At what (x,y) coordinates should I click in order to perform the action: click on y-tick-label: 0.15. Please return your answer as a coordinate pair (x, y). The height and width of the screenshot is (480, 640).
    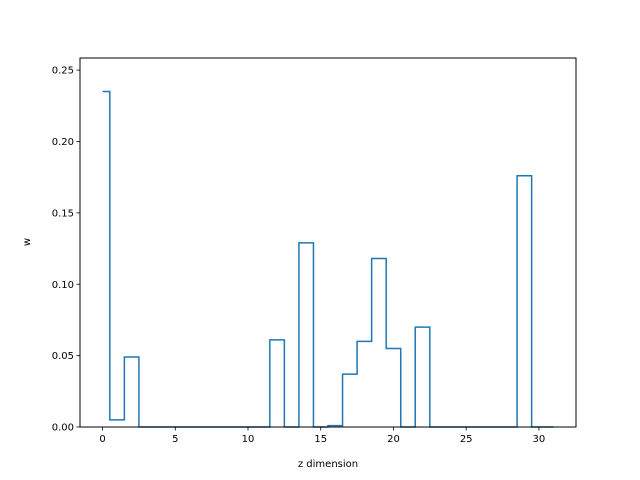
    Looking at the image, I should click on (63, 213).